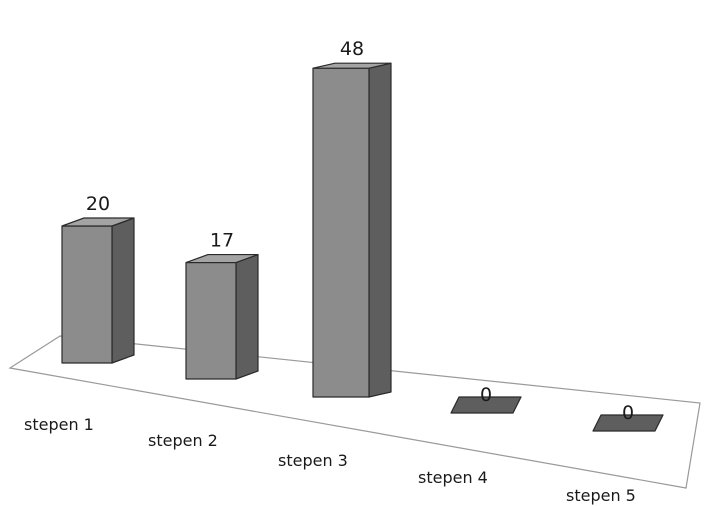 The height and width of the screenshot is (506, 710). What do you see at coordinates (453, 477) in the screenshot?
I see `category-label: stepen 4` at bounding box center [453, 477].